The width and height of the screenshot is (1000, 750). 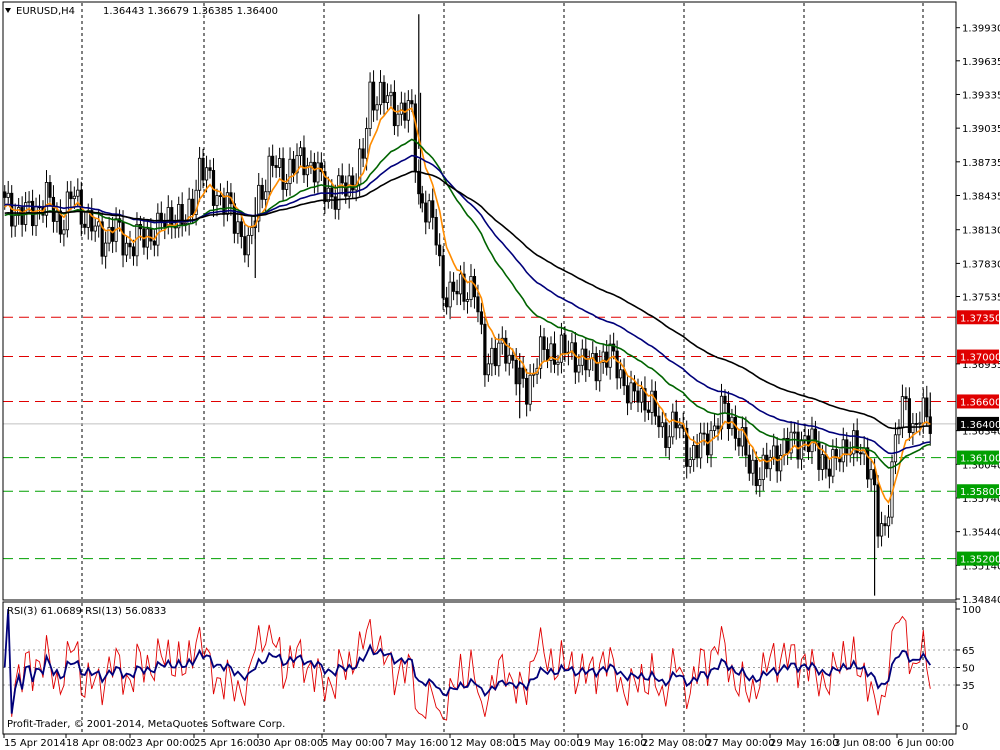 What do you see at coordinates (8, 10) in the screenshot?
I see `dropdown-arrow-icon` at bounding box center [8, 10].